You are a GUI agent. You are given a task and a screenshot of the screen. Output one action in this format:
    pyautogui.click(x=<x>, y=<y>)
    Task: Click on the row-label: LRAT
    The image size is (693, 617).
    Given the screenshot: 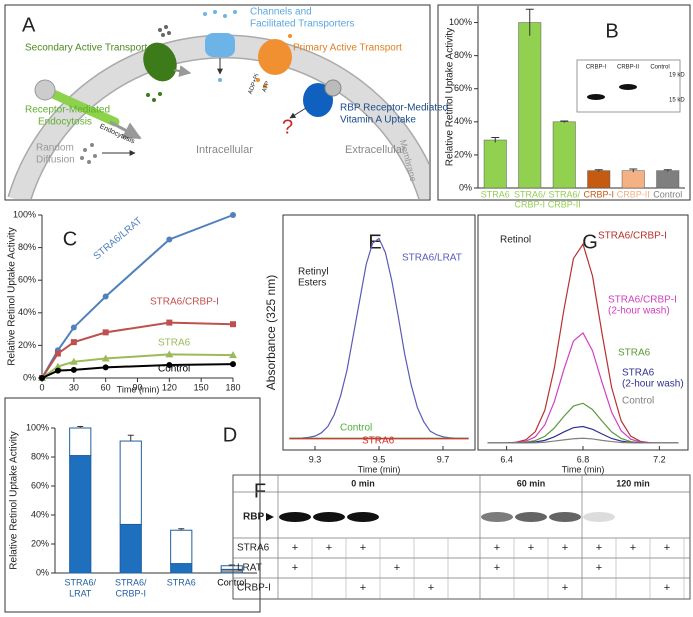 What is the action you would take?
    pyautogui.click(x=249, y=568)
    